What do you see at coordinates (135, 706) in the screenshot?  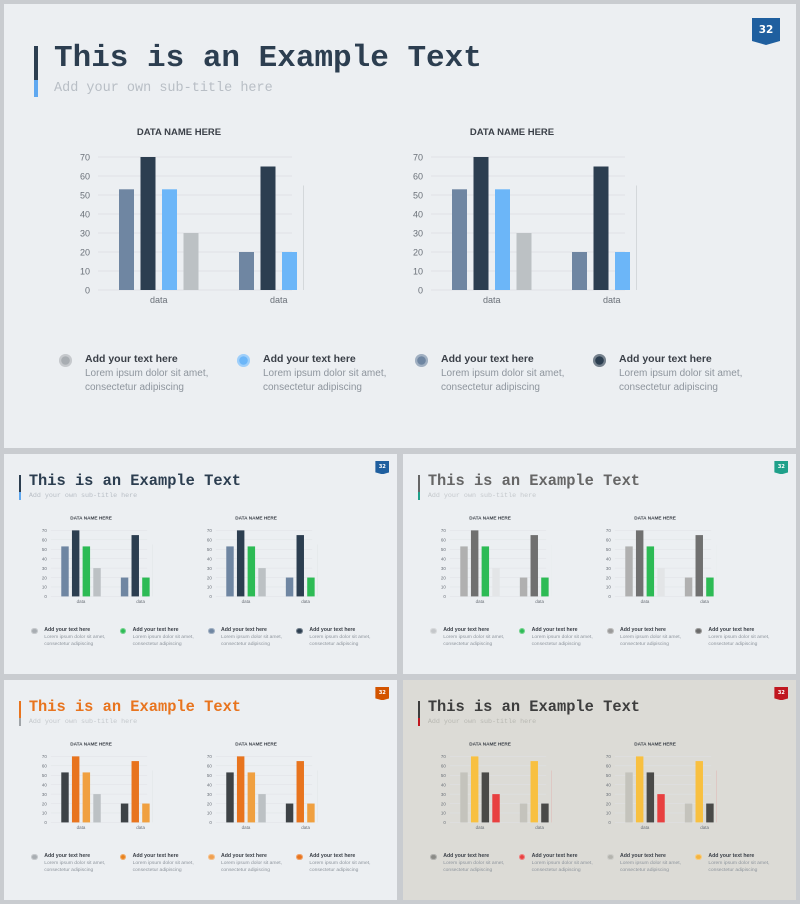 I see `slide-title: This is an Example Text` at bounding box center [135, 706].